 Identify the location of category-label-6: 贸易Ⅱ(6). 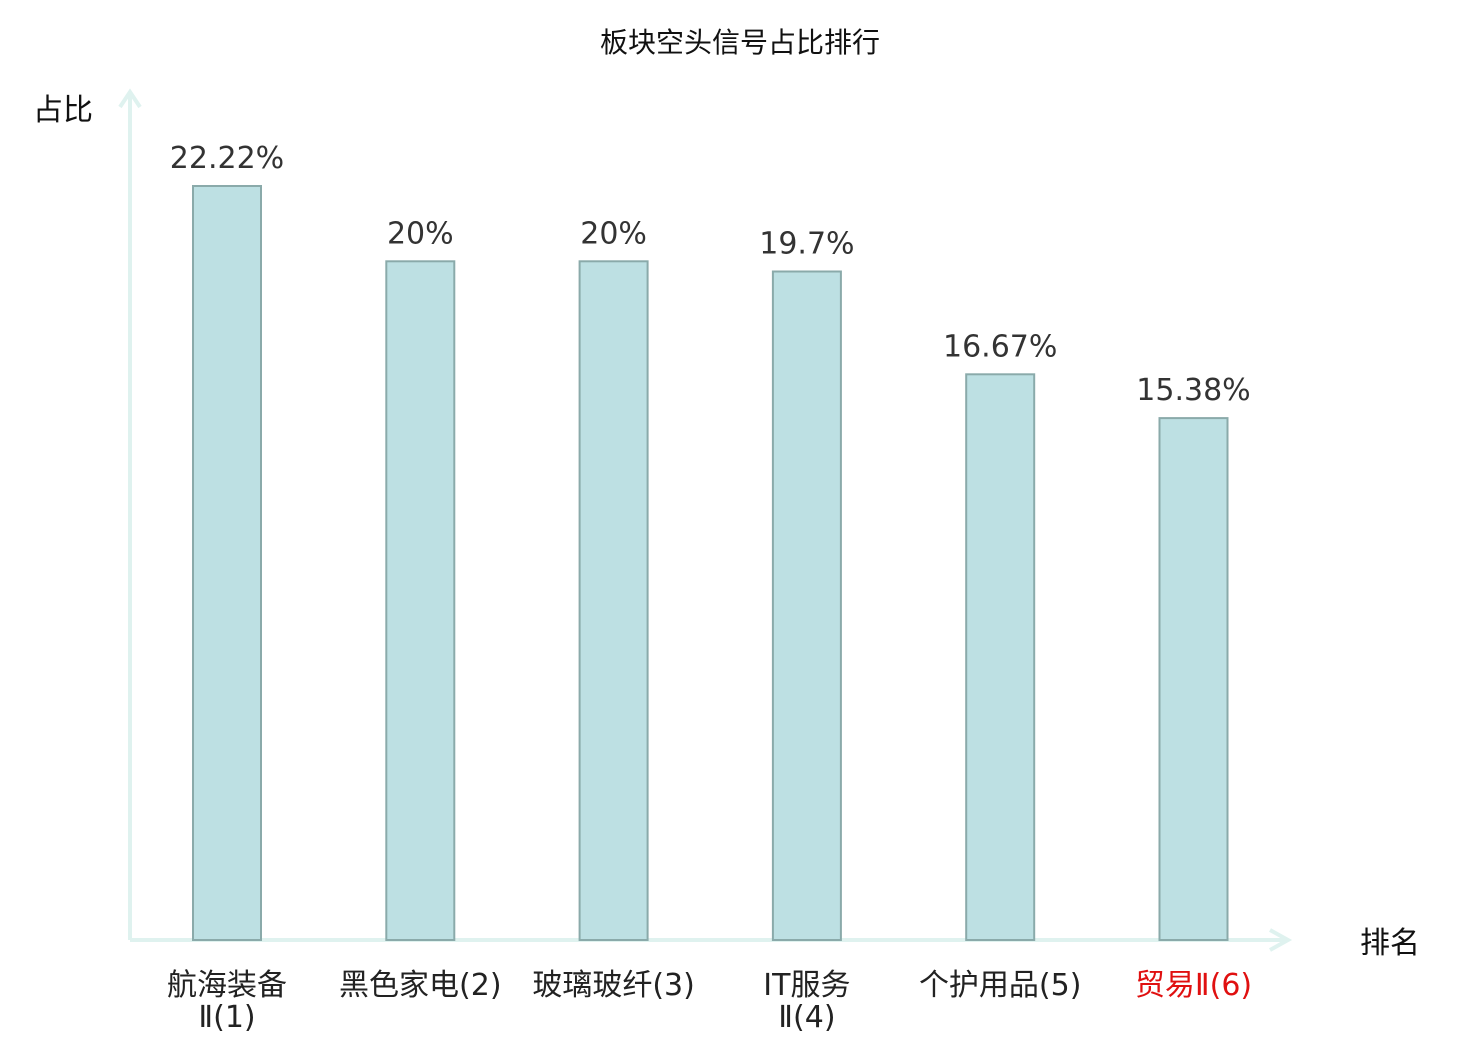
(1193, 985).